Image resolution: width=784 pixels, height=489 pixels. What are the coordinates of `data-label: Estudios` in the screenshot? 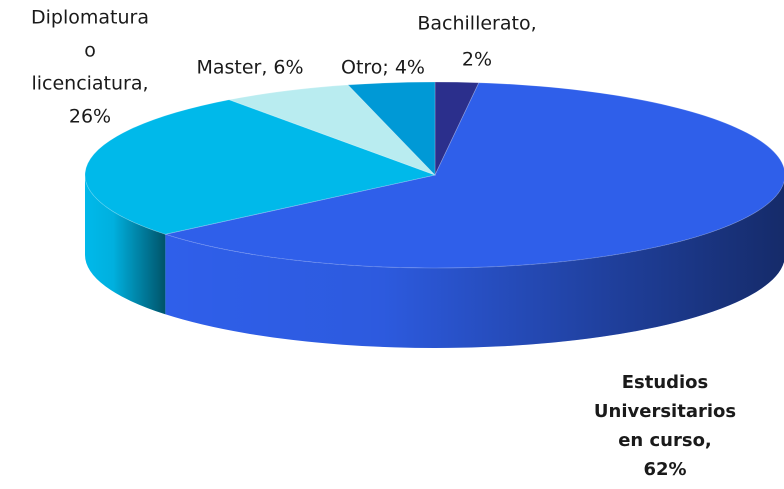 It's located at (665, 382).